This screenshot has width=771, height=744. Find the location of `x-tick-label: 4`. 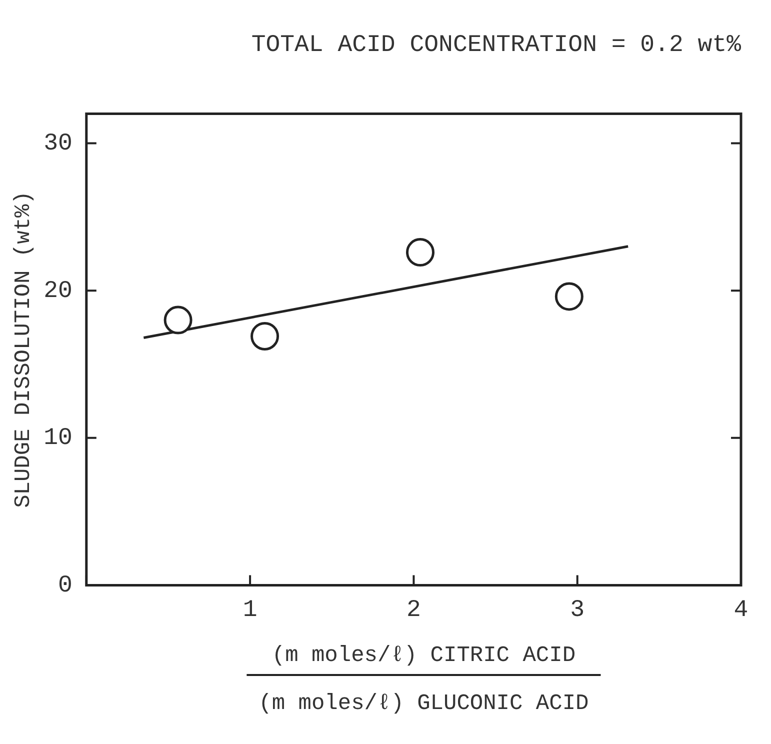

x-tick-label: 4 is located at coordinates (741, 610).